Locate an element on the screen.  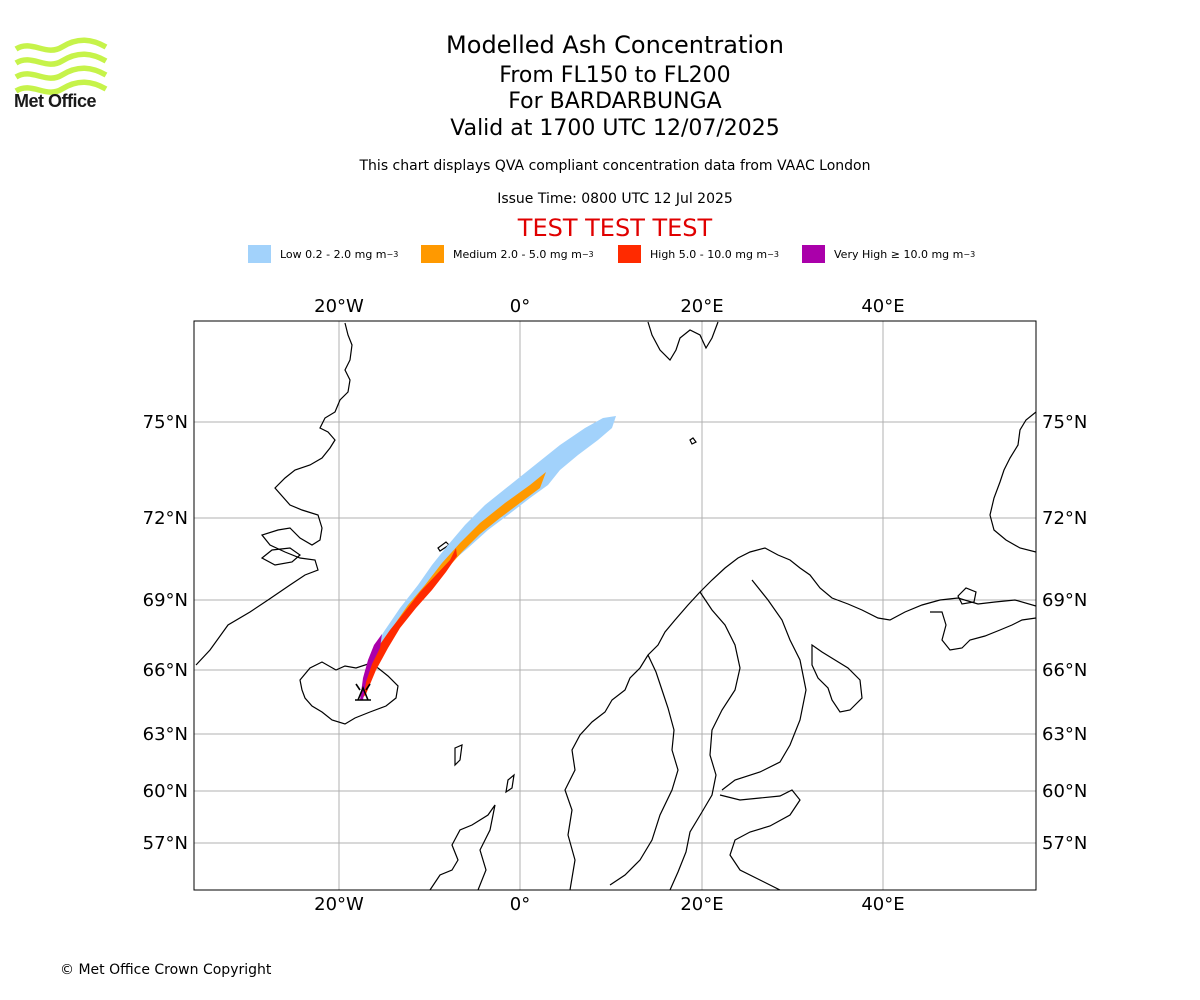
lat-label-right-63n: 63°N is located at coordinates (1064, 734).